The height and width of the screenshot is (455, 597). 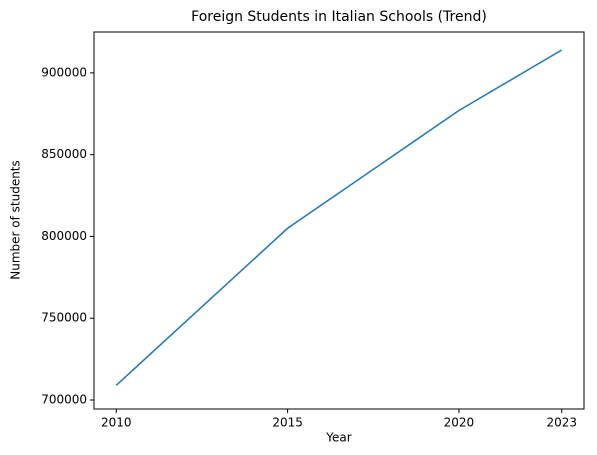 I want to click on y-tick-label: 850000, so click(x=64, y=154).